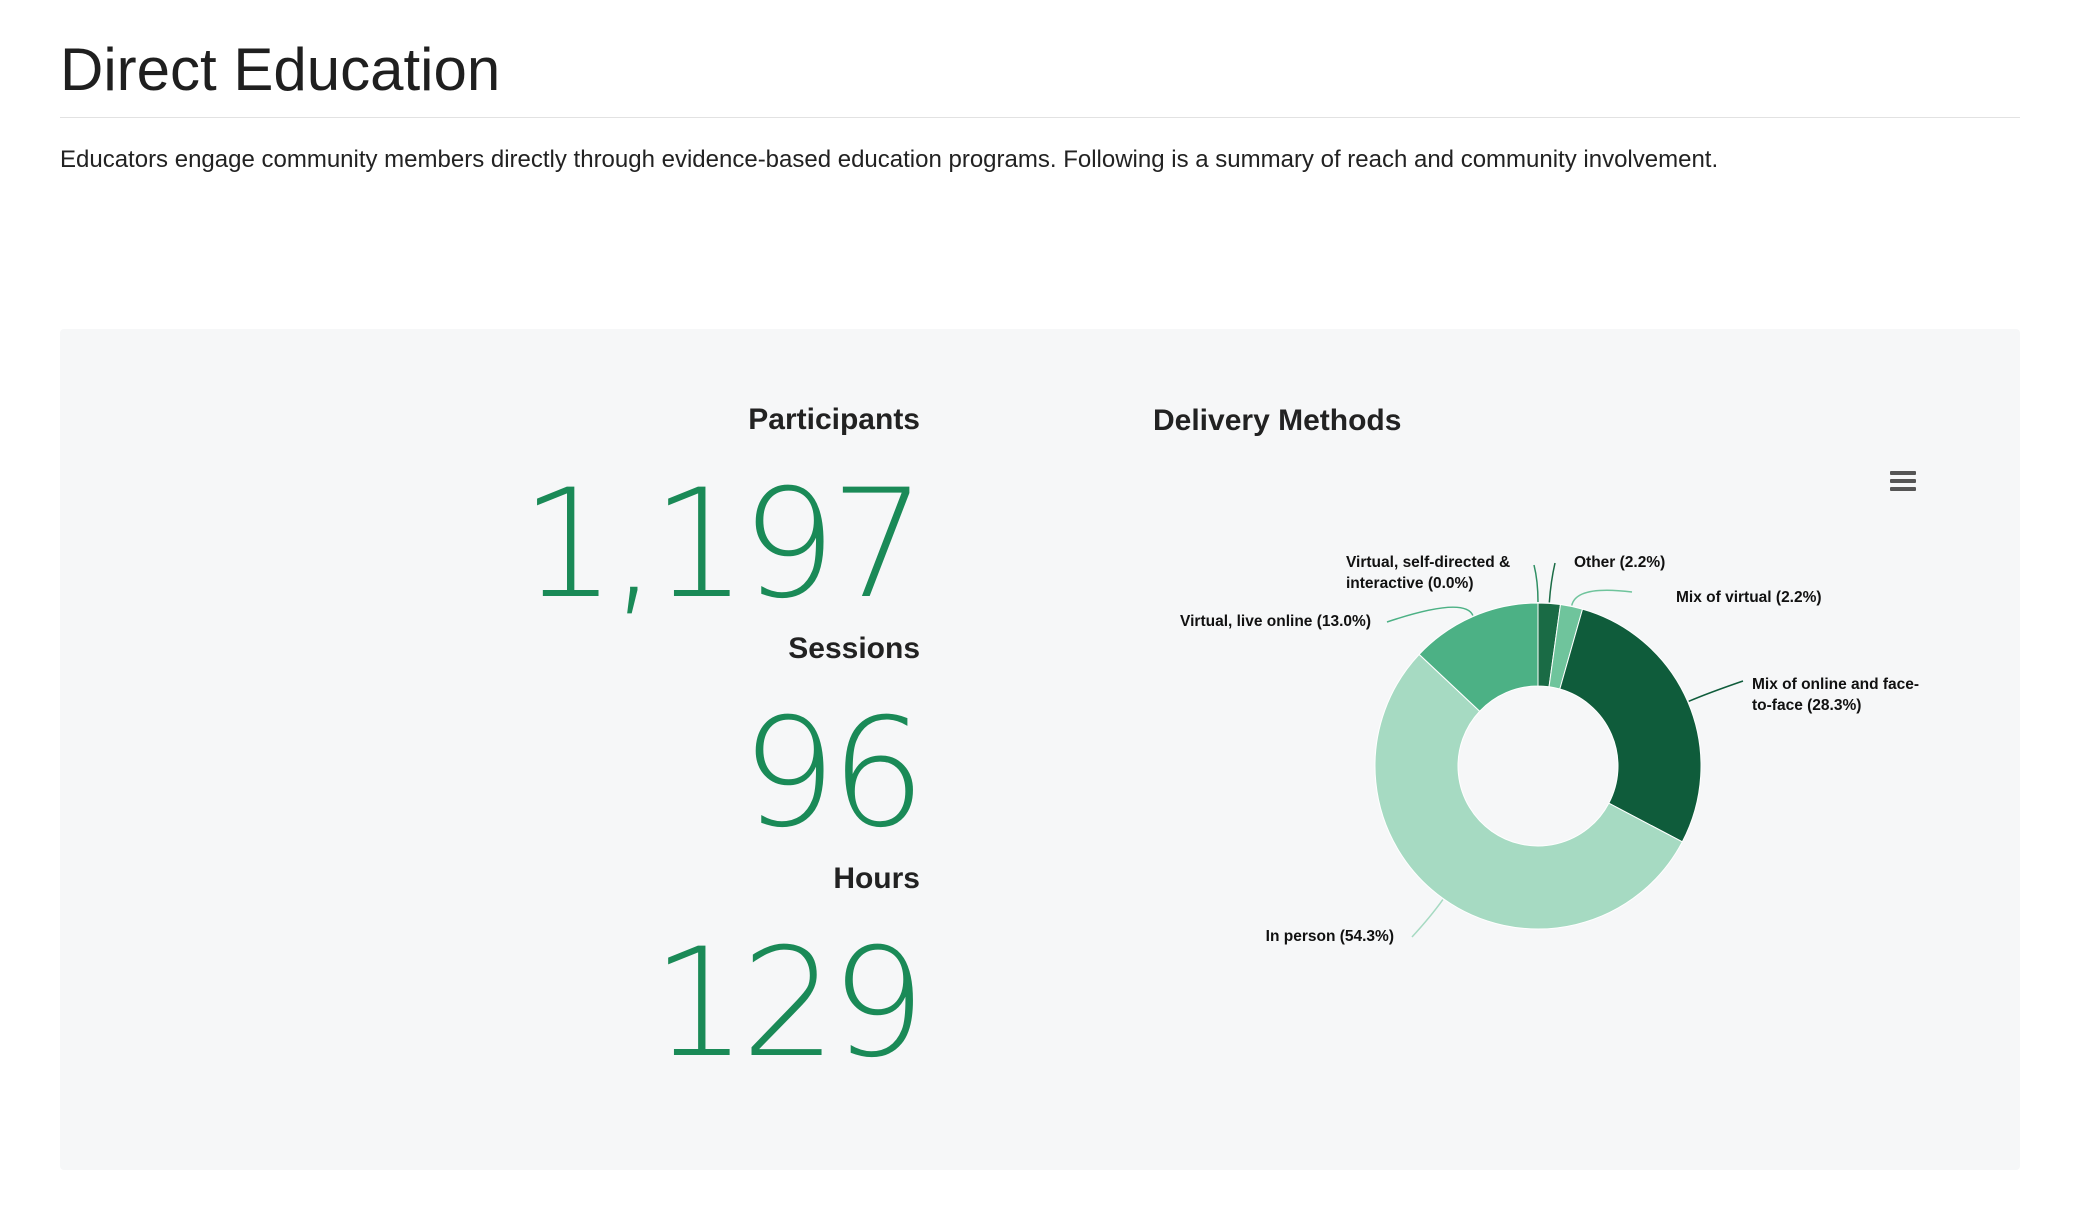 The image size is (2074, 1230). I want to click on data-label-mix-of-online-and-face-to-face-28-3: Mix of online and face-to-face (28.3%), so click(1835, 695).